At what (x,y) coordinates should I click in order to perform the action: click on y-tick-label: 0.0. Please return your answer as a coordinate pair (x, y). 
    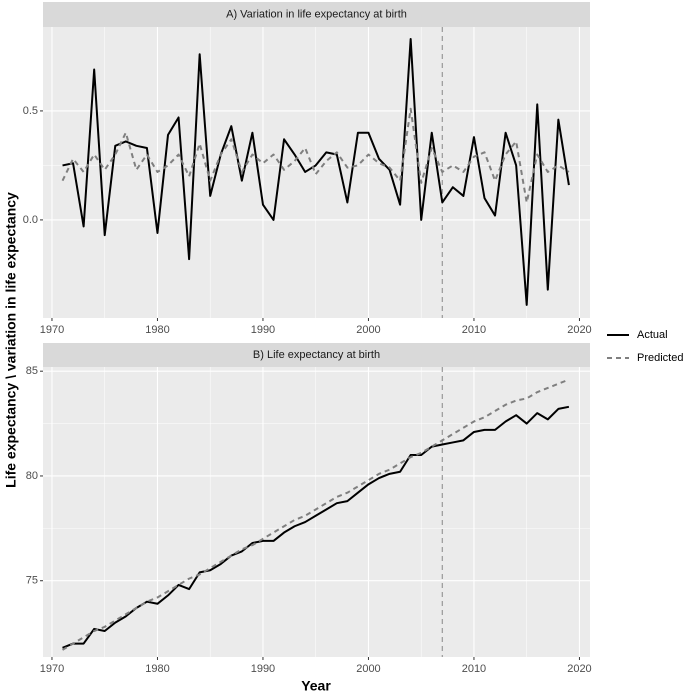
    Looking at the image, I should click on (30, 220).